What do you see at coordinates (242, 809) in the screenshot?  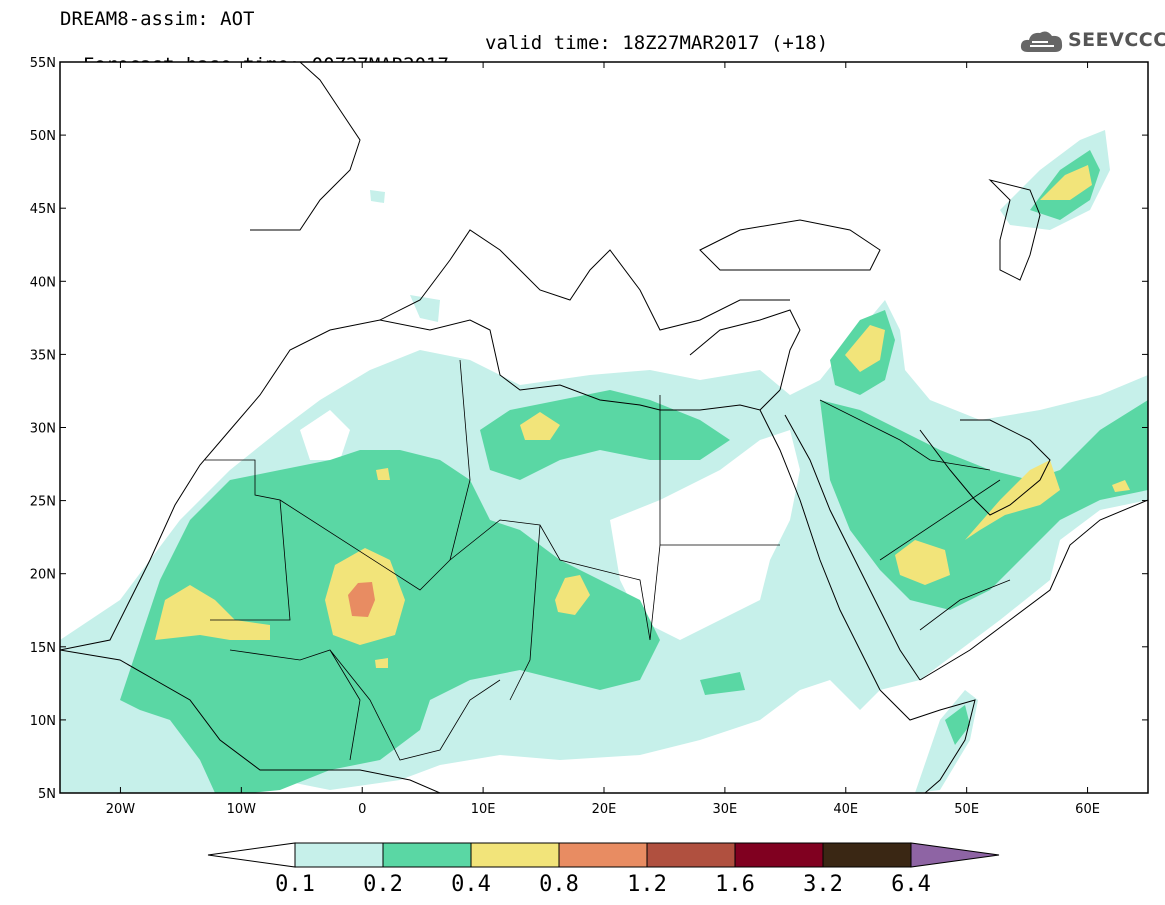 I see `lon-label: 10W` at bounding box center [242, 809].